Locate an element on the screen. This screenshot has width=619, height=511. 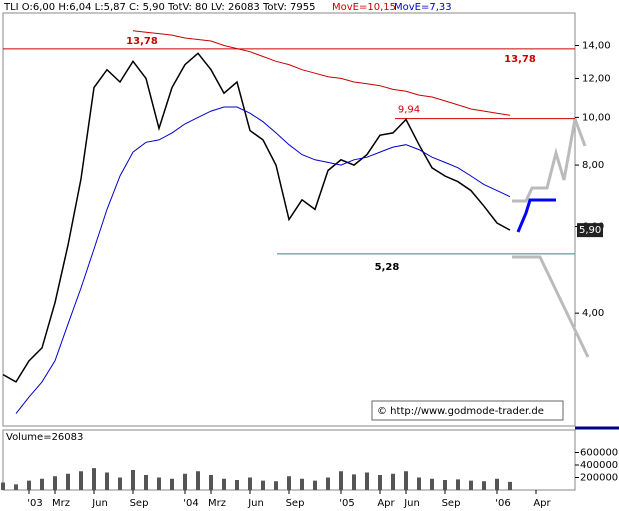
x-tick-label: '03 is located at coordinates (34, 503).